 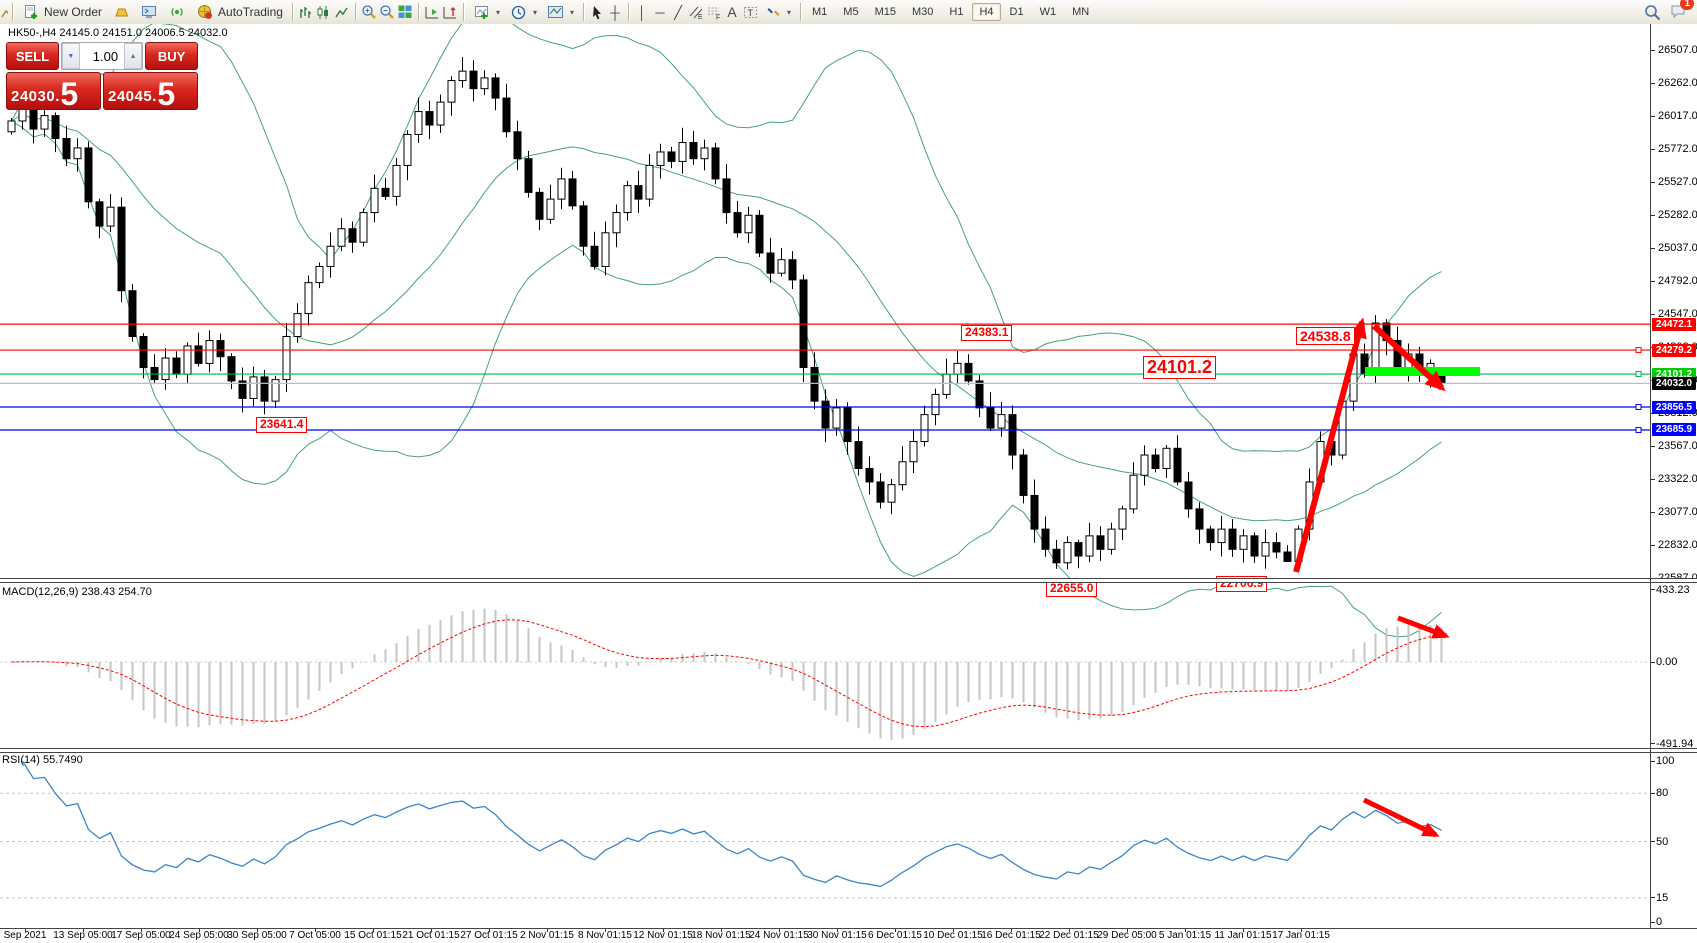 What do you see at coordinates (32, 56) in the screenshot?
I see `sell-button: SELL` at bounding box center [32, 56].